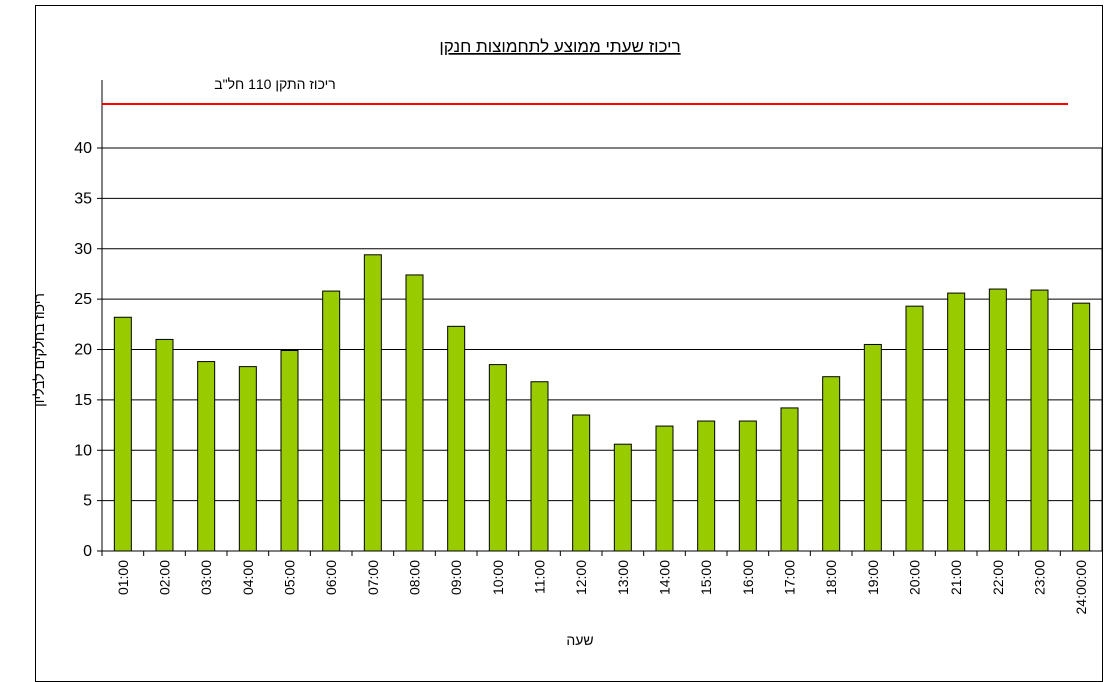 This screenshot has width=1104, height=682. Describe the element at coordinates (559, 46) in the screenshot. I see `chart-title: ריכוז שעתי ממוצע לתחמוצות חנקן` at that location.